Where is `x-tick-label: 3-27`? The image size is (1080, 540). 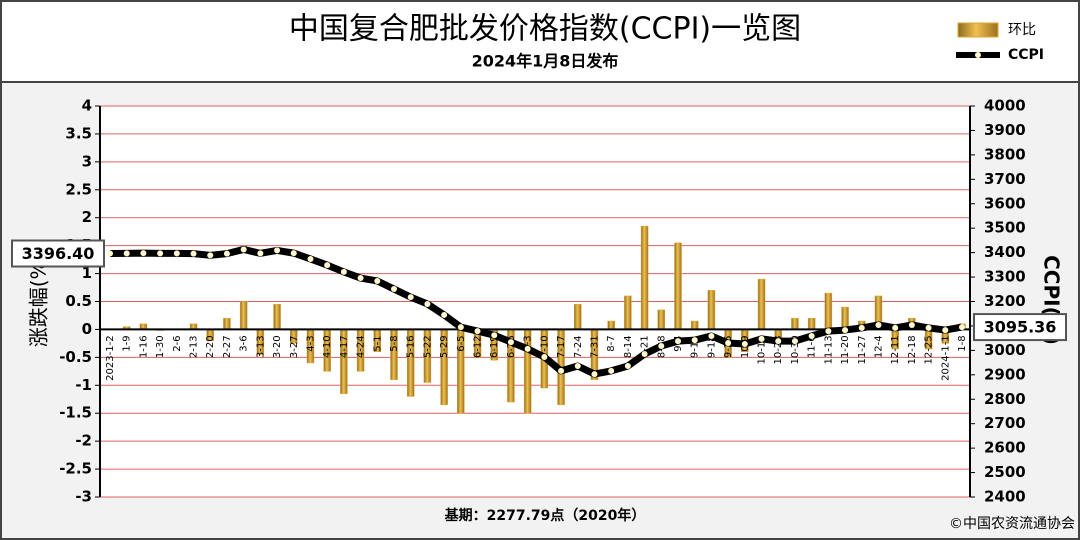
x-tick-label: 3-27 is located at coordinates (294, 346).